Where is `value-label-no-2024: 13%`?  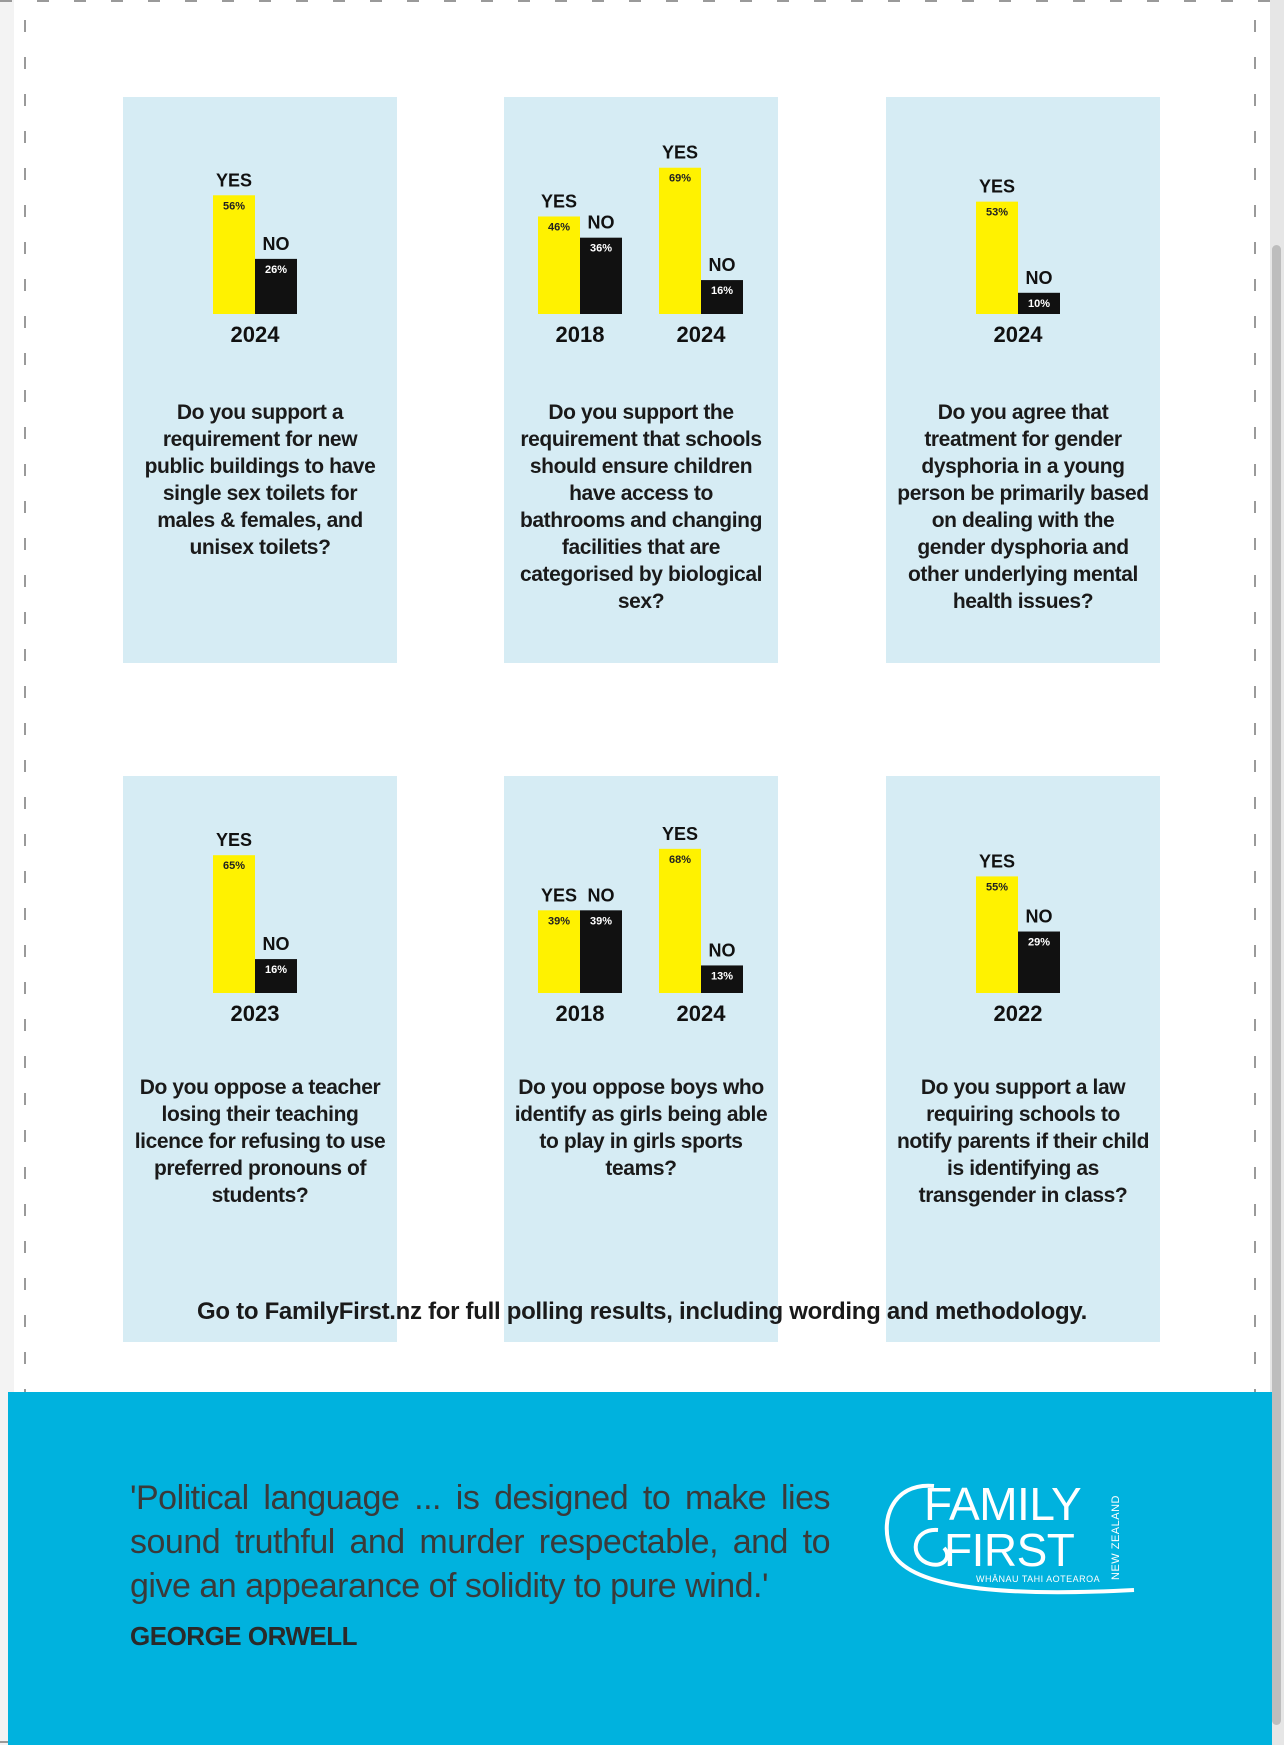 value-label-no-2024: 13% is located at coordinates (722, 976).